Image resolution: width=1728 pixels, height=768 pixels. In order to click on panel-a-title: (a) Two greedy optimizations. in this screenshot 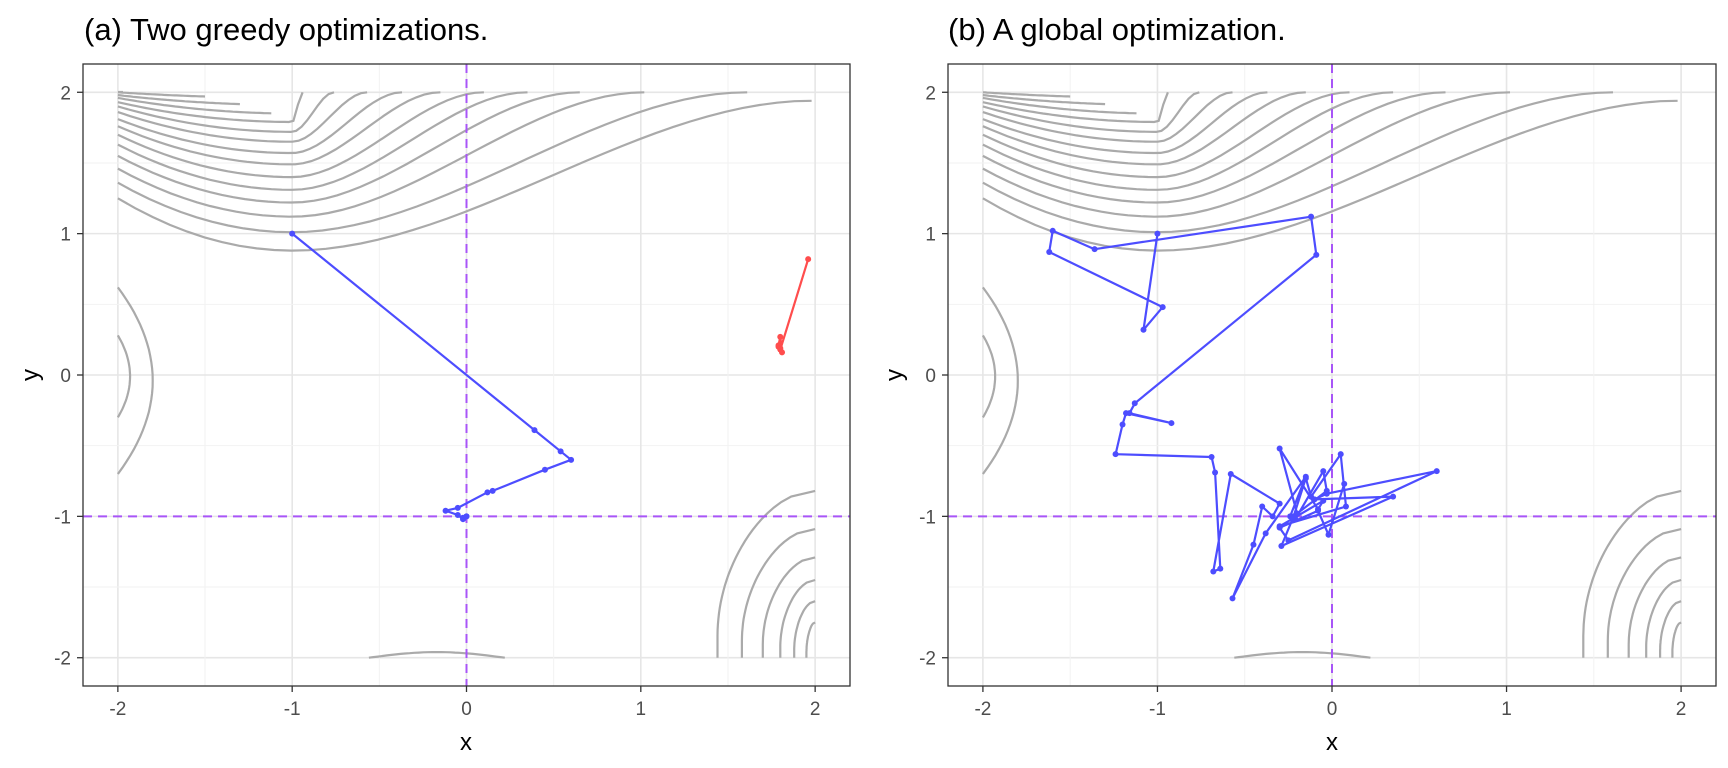, I will do `click(286, 29)`.